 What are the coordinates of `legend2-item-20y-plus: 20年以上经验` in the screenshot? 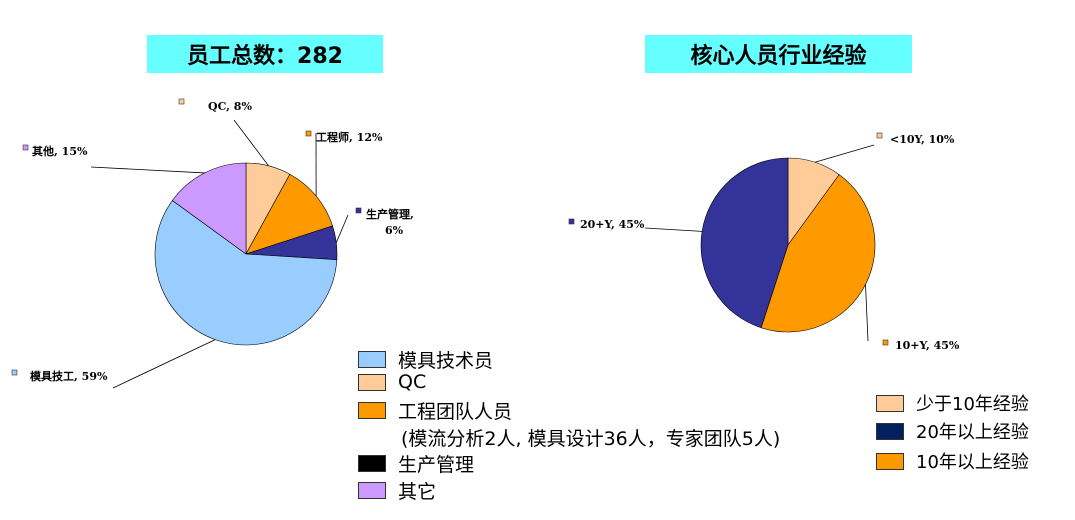 It's located at (952, 431).